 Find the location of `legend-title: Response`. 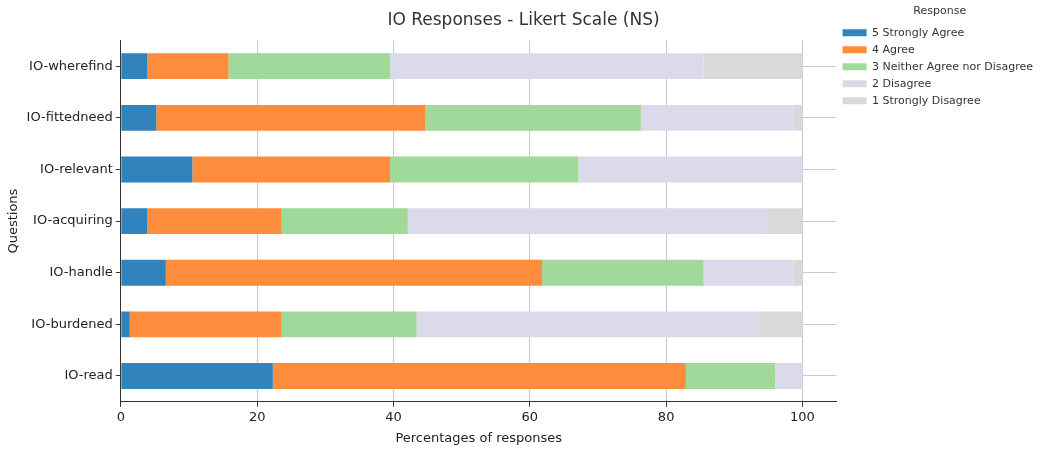

legend-title: Response is located at coordinates (940, 11).